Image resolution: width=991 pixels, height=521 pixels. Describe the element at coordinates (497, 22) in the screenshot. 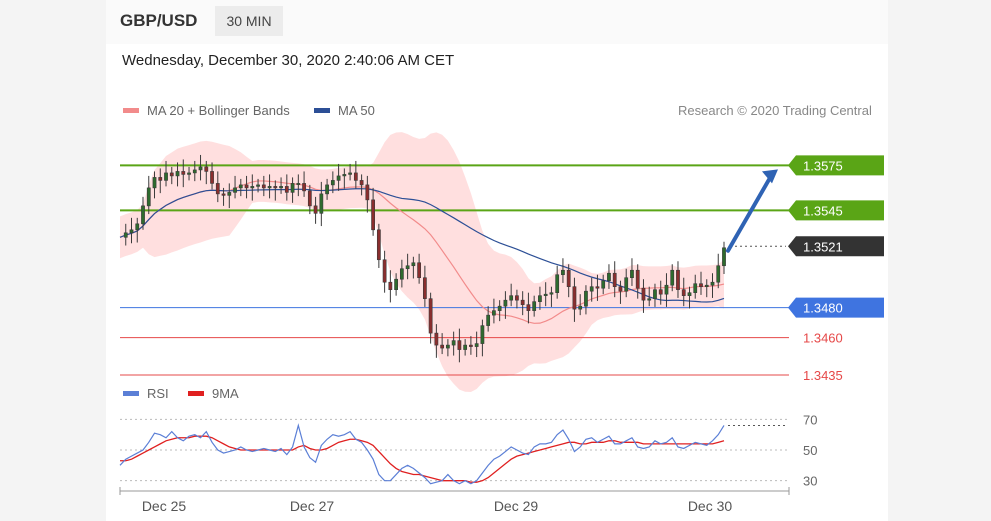

I see `chart-header: GBP/USD 30 MIN` at that location.